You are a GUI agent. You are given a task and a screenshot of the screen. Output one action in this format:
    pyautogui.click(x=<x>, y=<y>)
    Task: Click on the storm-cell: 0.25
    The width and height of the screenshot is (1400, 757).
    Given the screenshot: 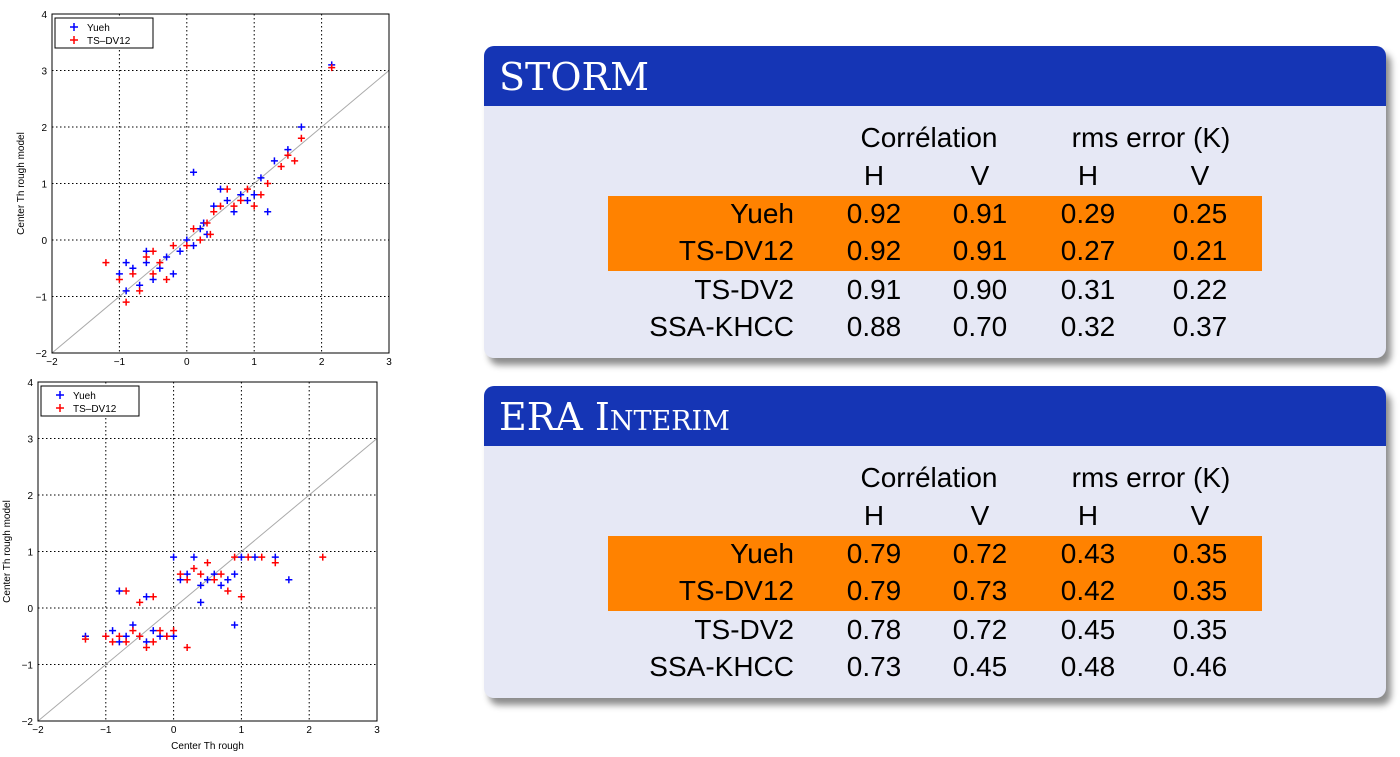 What is the action you would take?
    pyautogui.click(x=1200, y=213)
    